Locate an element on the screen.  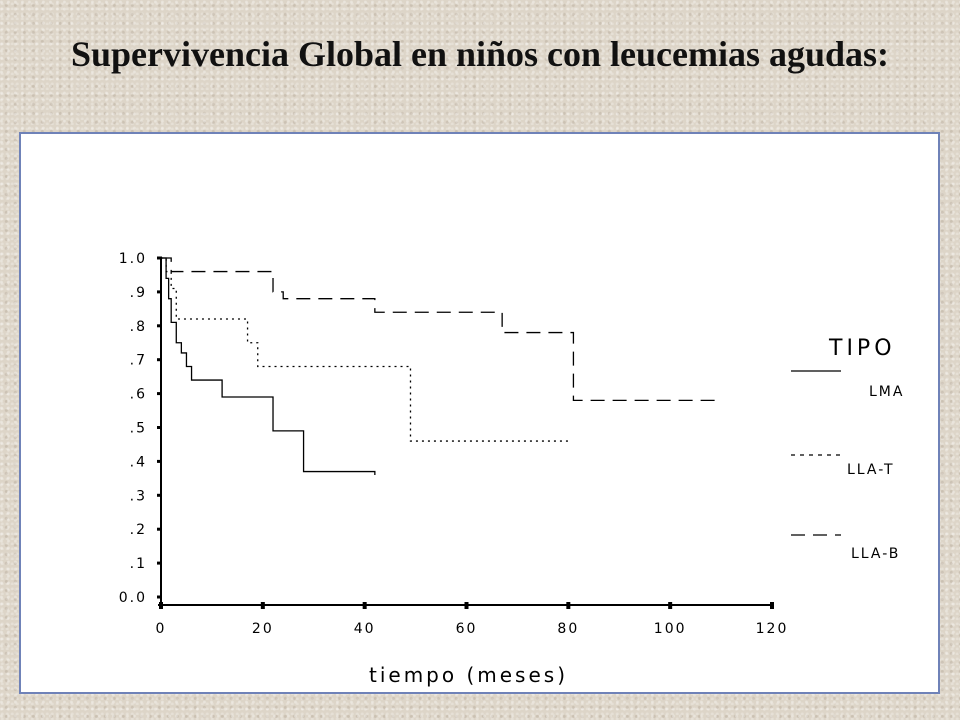
legend-label-lla-t: LLA-T is located at coordinates (871, 470).